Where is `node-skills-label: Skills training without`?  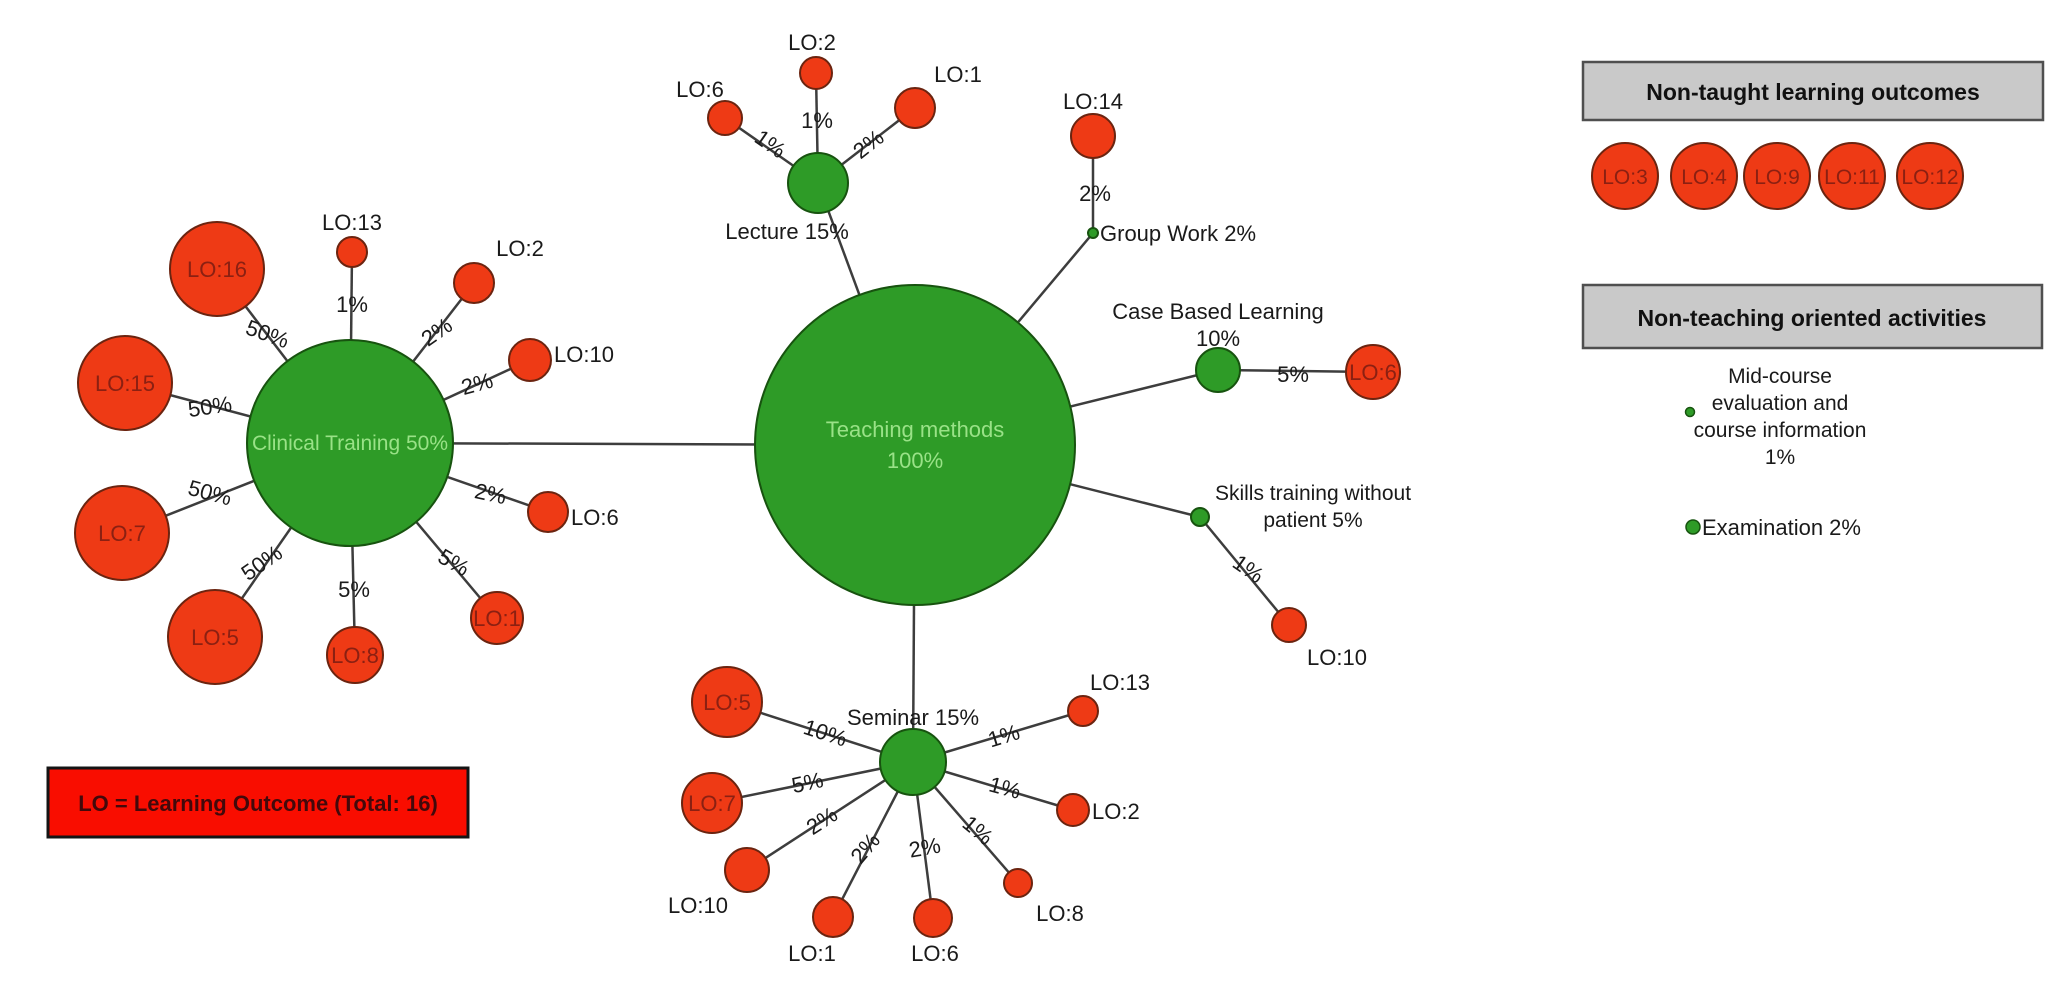 node-skills-label: Skills training without is located at coordinates (1313, 493).